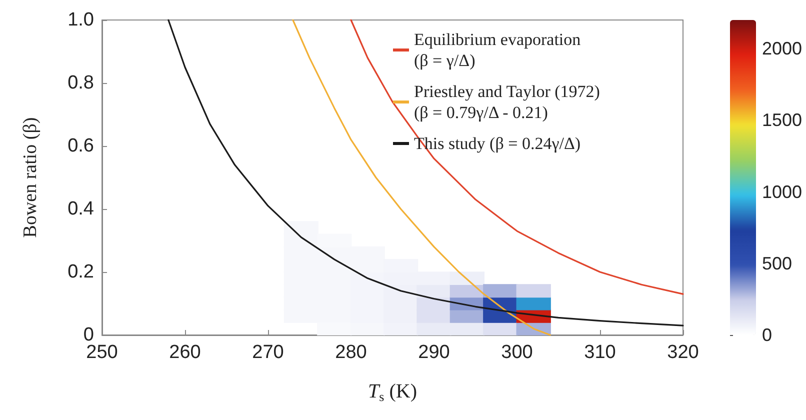 Image resolution: width=806 pixels, height=420 pixels. I want to click on color-bar-label: 1500, so click(782, 120).